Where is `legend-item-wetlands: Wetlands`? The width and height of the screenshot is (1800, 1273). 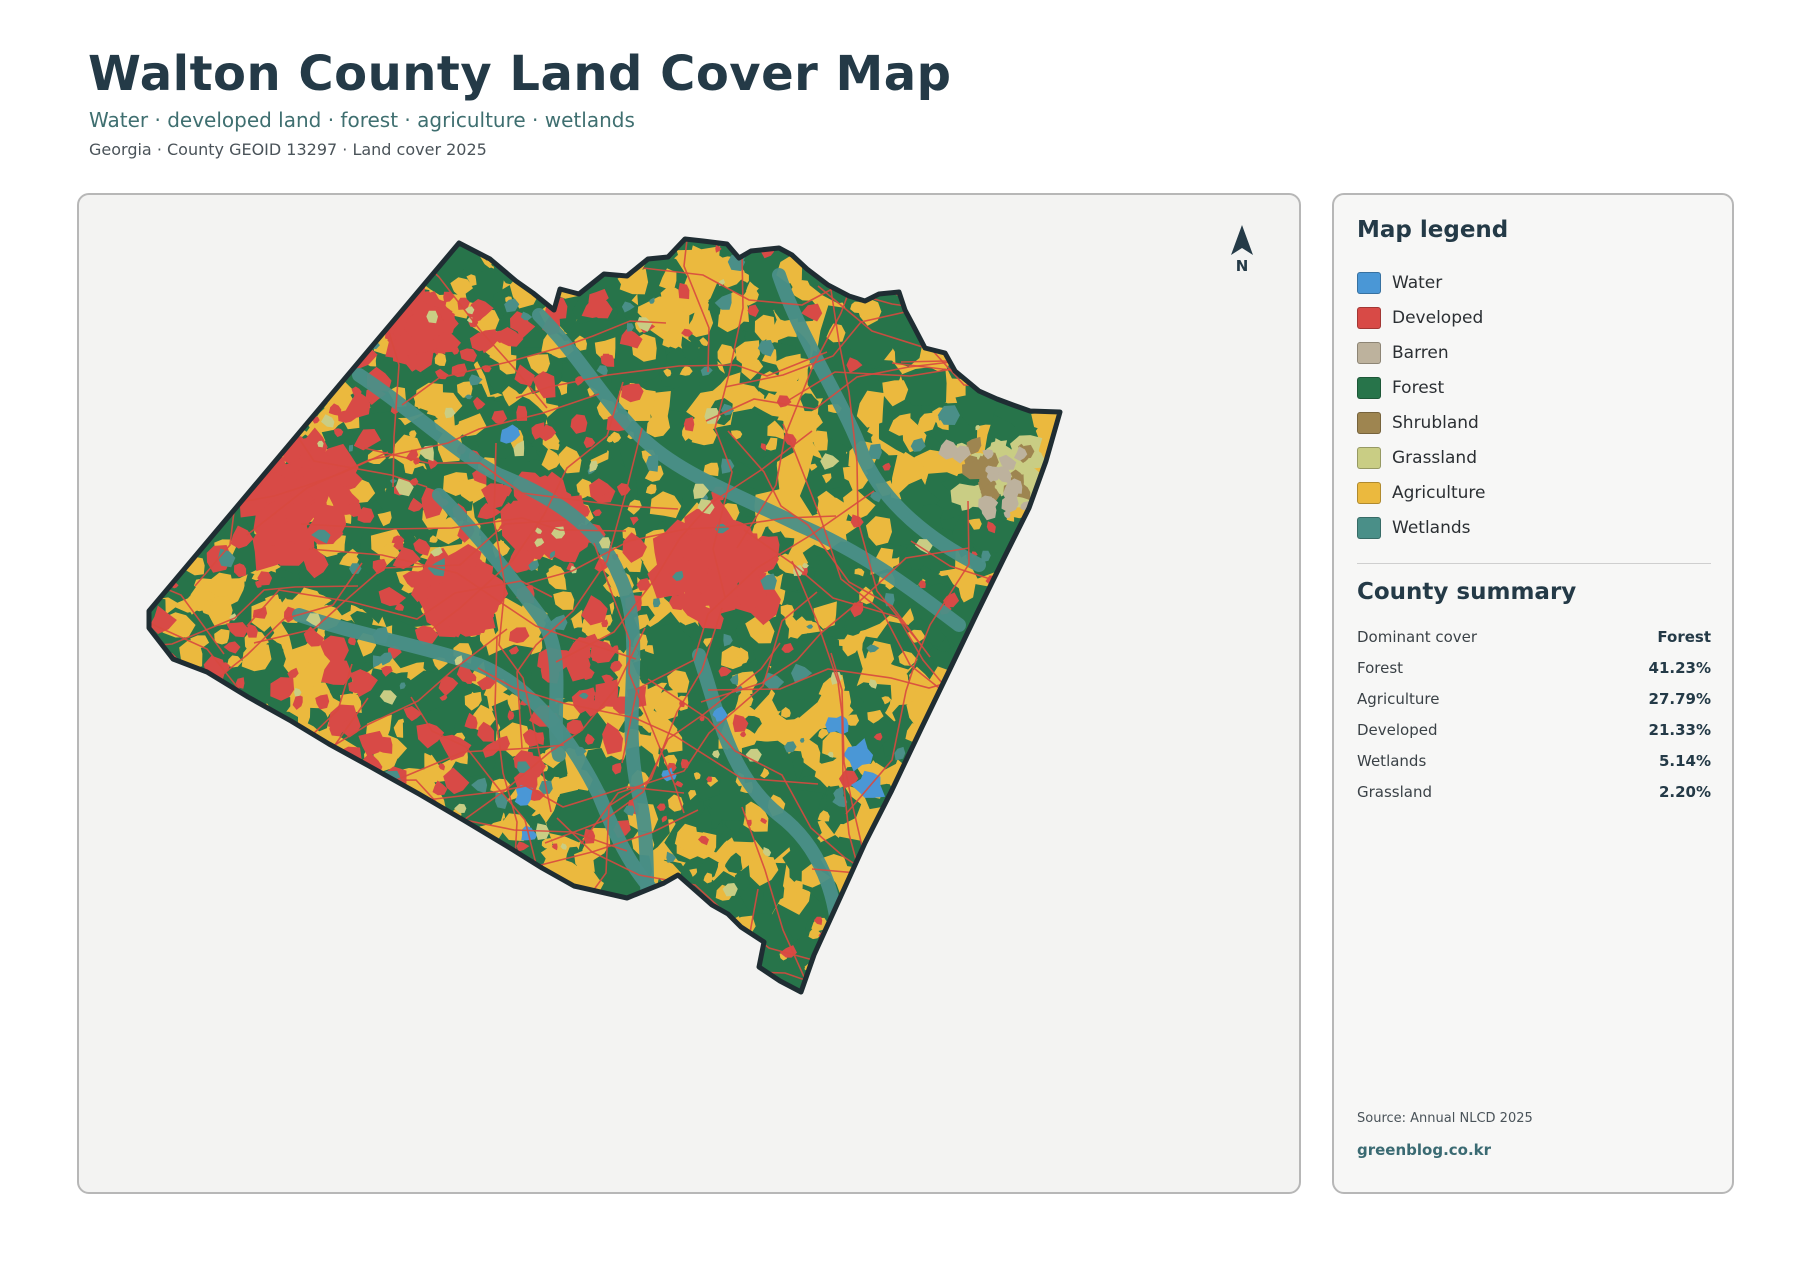 legend-item-wetlands: Wetlands is located at coordinates (1421, 527).